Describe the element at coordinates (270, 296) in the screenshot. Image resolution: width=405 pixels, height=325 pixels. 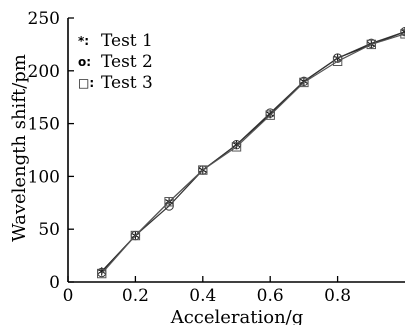
I see `x-tick-label: 0.6` at that location.